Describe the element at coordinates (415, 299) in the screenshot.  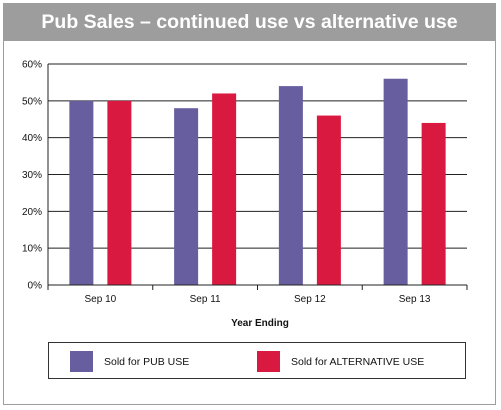
I see `x-tick-label: Sep 13` at that location.